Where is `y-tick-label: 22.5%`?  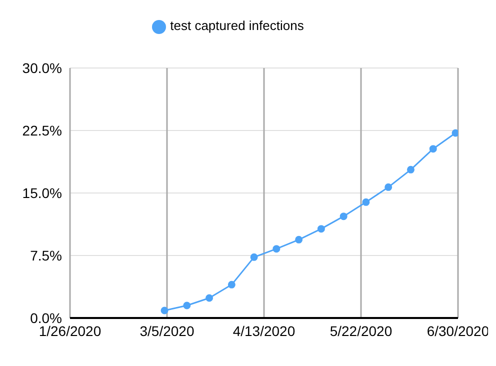
y-tick-label: 22.5% is located at coordinates (42, 130).